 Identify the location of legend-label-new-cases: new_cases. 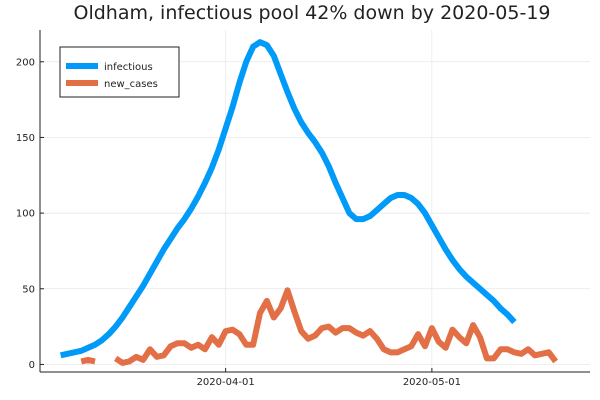
(131, 84).